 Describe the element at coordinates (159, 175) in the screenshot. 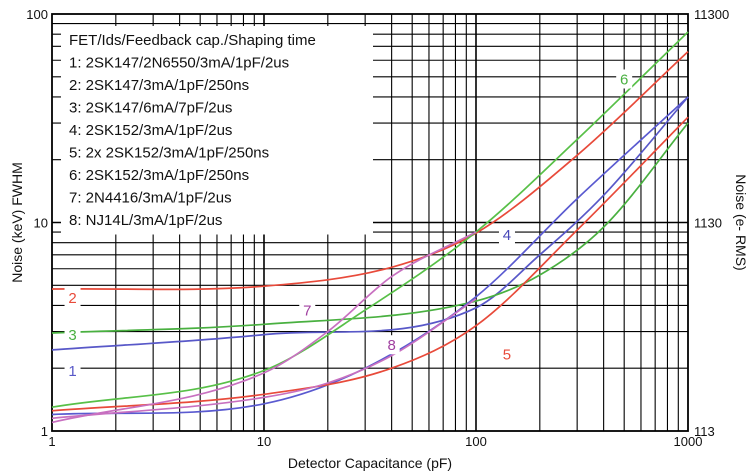

I see `legend-entry: 6: 2SK152/3mA/1pF/250ns` at that location.